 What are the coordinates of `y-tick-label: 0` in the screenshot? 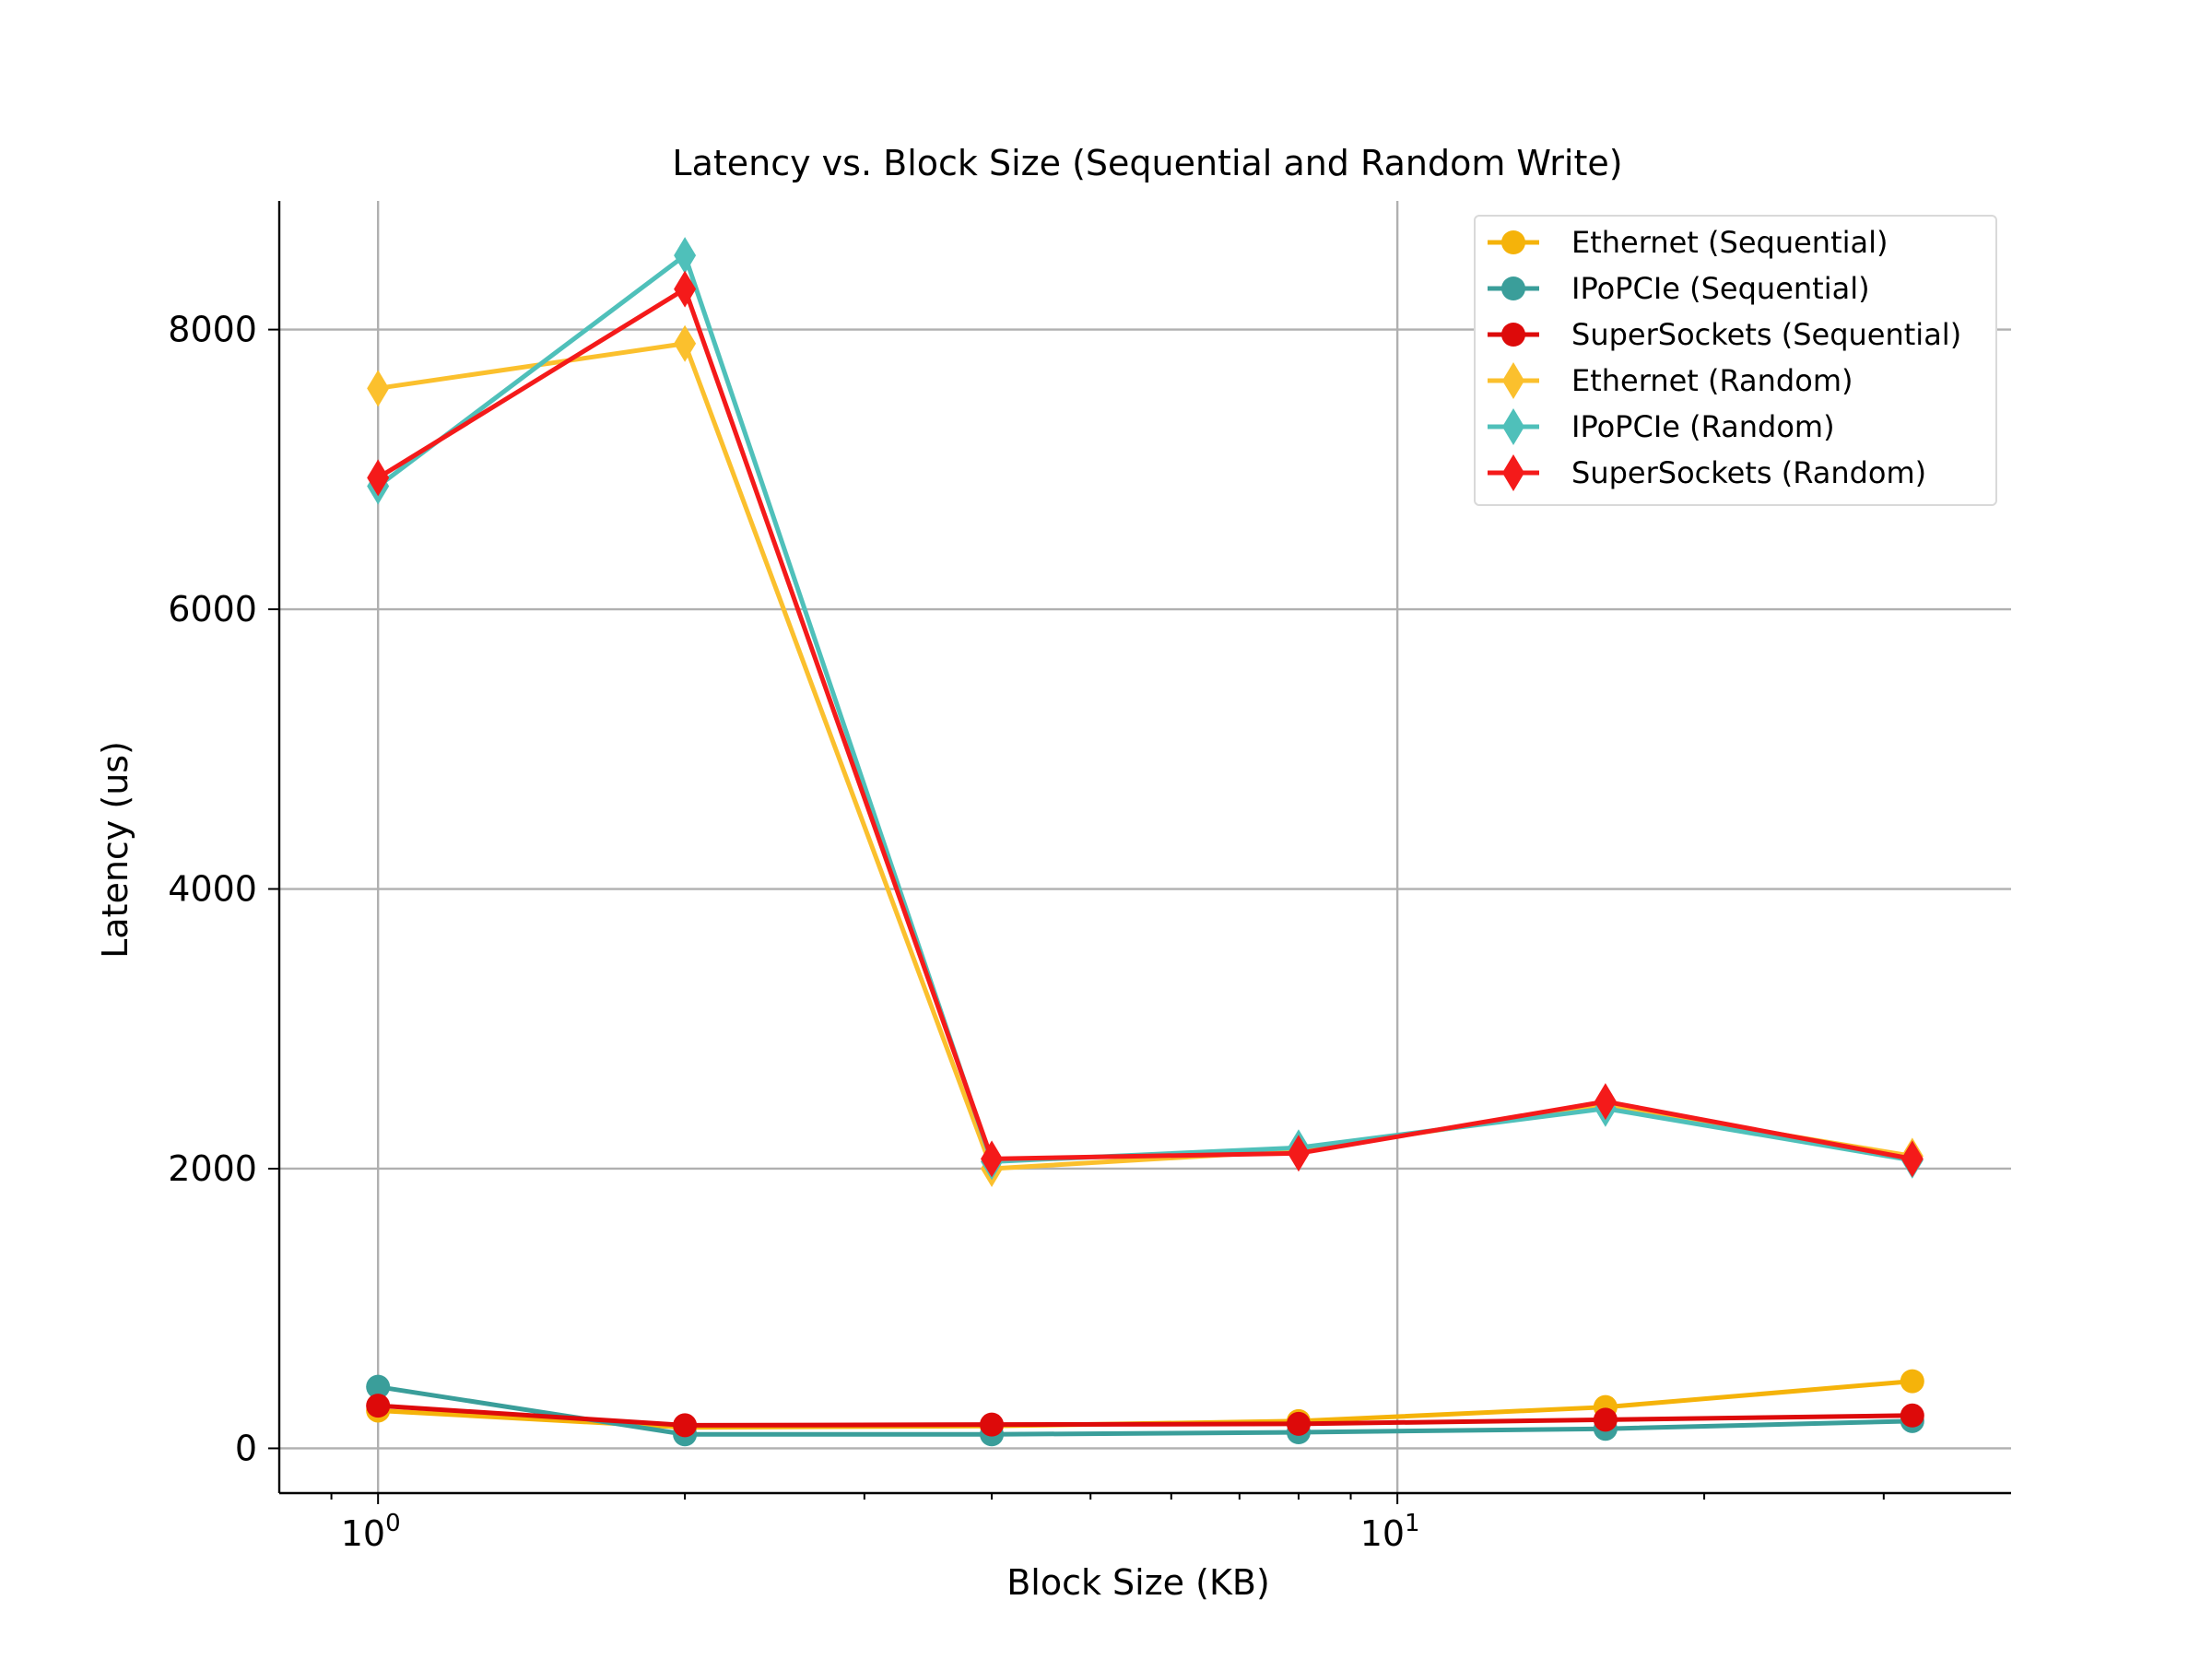 It's located at (246, 1448).